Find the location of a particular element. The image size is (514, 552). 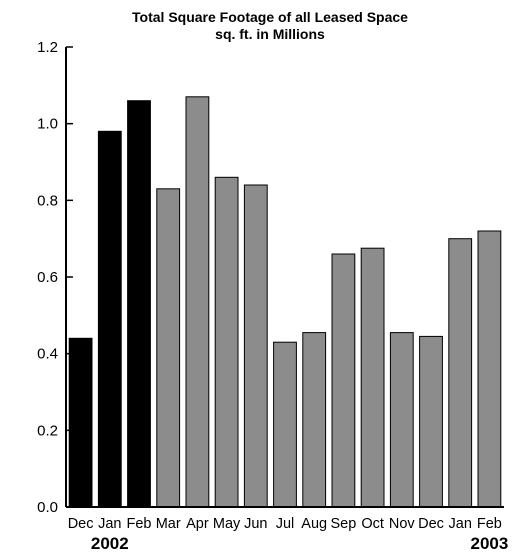

y-tick-label: 0.0 is located at coordinates (47, 507).